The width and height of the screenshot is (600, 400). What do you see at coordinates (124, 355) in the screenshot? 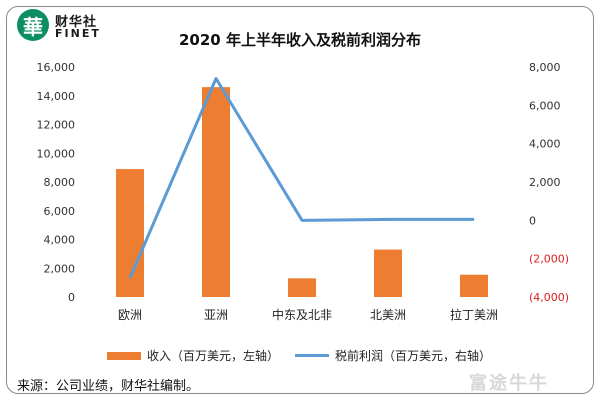
I see `legend-swatch-bar` at bounding box center [124, 355].